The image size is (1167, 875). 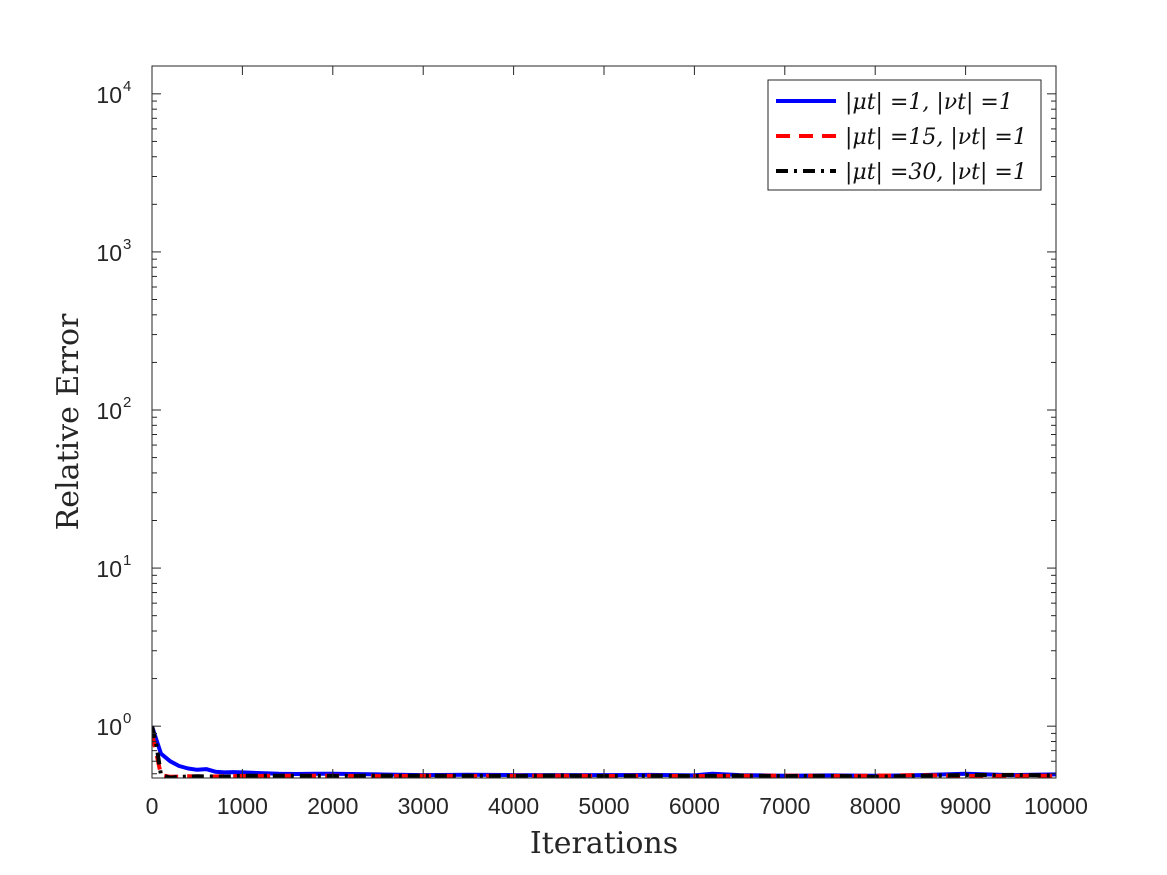 What do you see at coordinates (604, 843) in the screenshot?
I see `x-axis-label: Iterations` at bounding box center [604, 843].